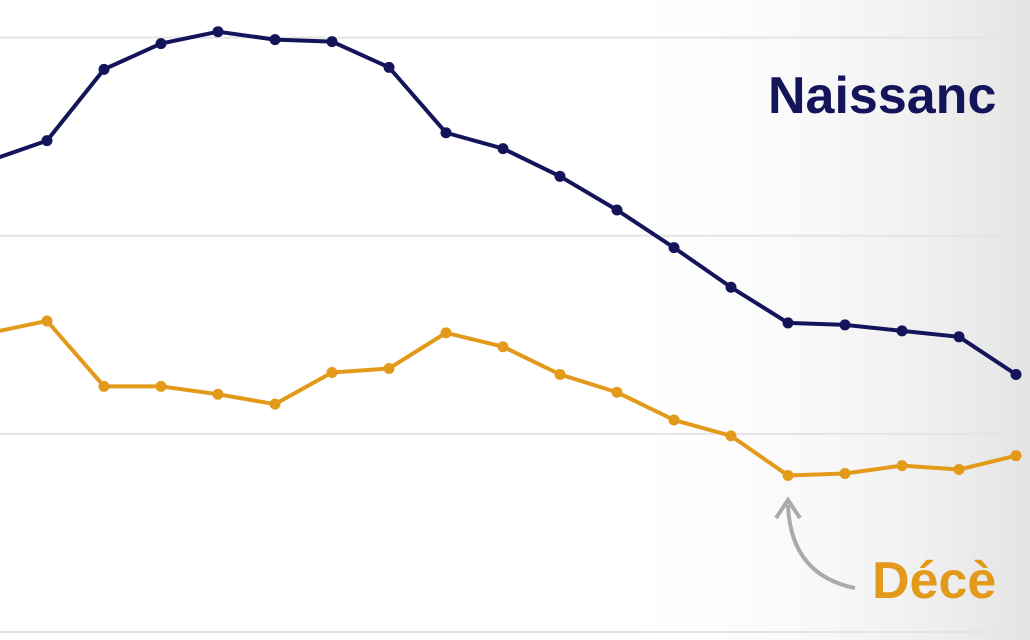 This screenshot has height=640, width=1030. What do you see at coordinates (882, 96) in the screenshot?
I see `series-label: Naissanc` at bounding box center [882, 96].